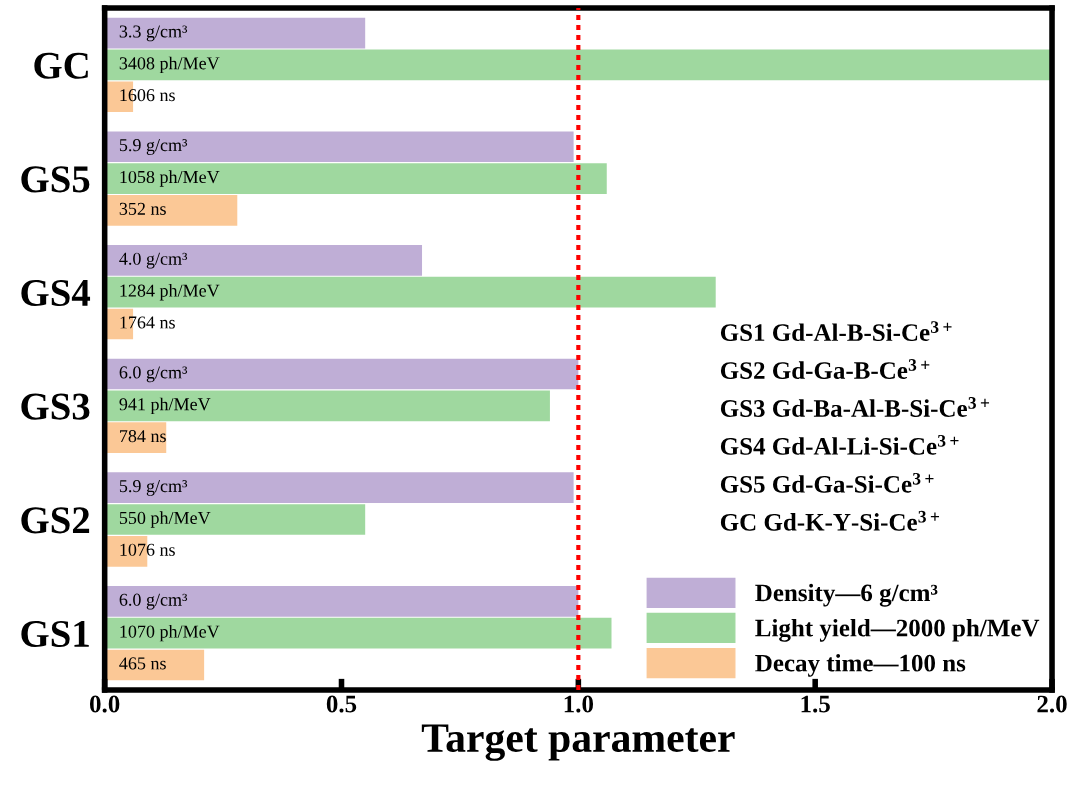 The image size is (1079, 807). Describe the element at coordinates (153, 260) in the screenshot. I see `annotation: 4.0 g/cm³` at that location.